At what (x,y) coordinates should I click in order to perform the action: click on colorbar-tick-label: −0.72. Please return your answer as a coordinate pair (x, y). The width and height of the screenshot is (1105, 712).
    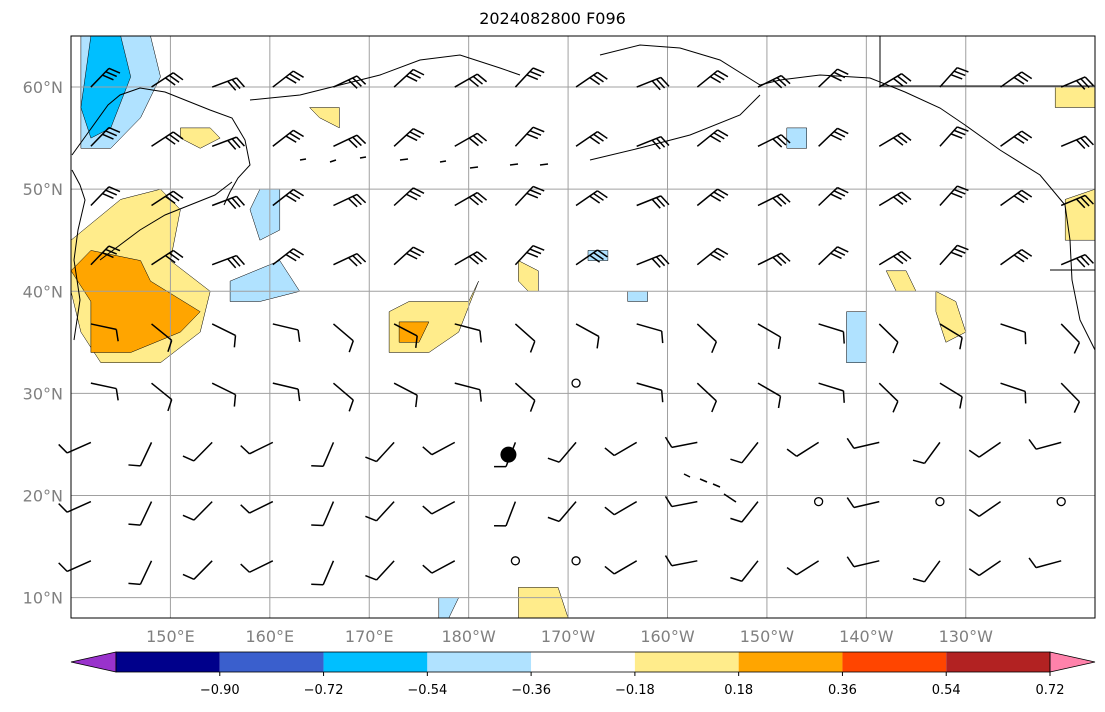
    Looking at the image, I should click on (324, 690).